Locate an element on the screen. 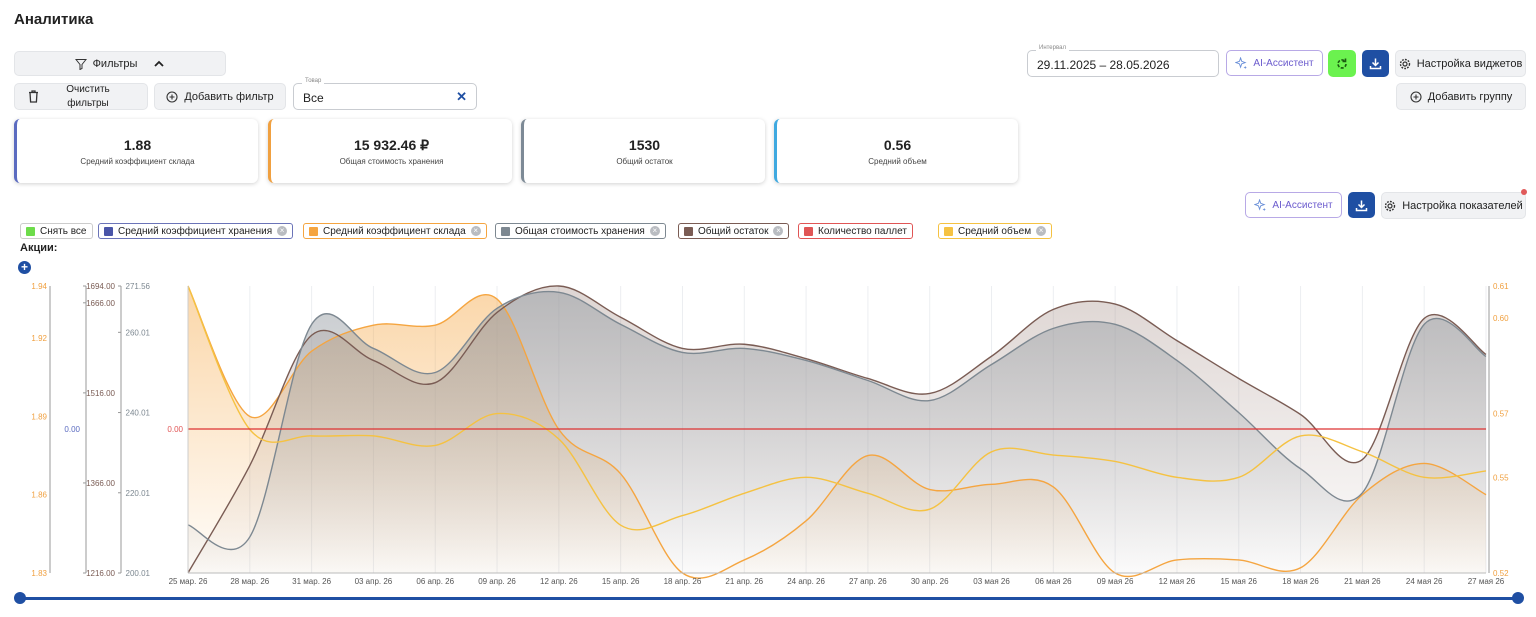 This screenshot has height=617, width=1536. ai-assistant-button: AI-Ассистент is located at coordinates (1274, 63).